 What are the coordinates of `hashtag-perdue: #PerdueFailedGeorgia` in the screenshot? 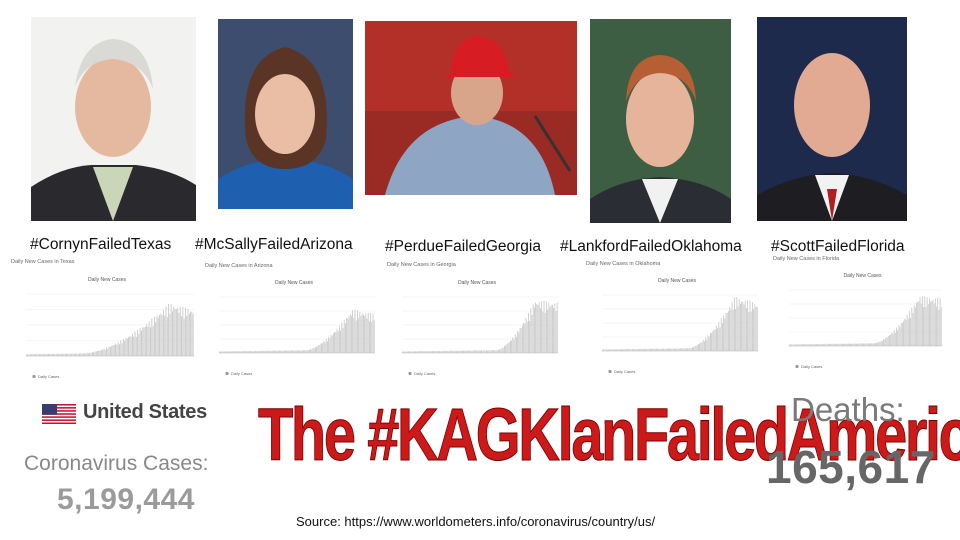 It's located at (463, 246).